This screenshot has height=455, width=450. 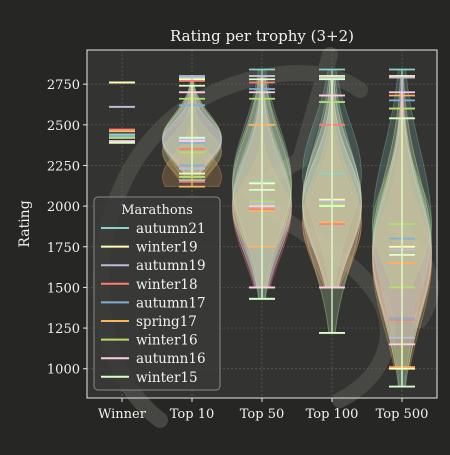 I want to click on y-tick-label: 1750, so click(x=63, y=248).